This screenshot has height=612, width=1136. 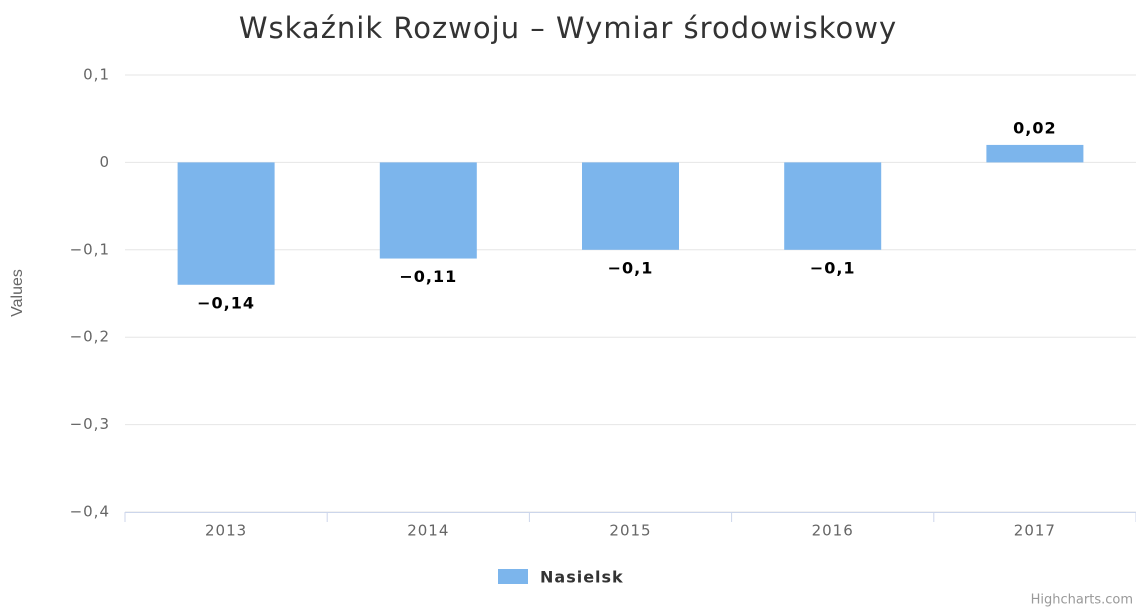 I want to click on y-tick-label: −0,2, so click(x=90, y=337).